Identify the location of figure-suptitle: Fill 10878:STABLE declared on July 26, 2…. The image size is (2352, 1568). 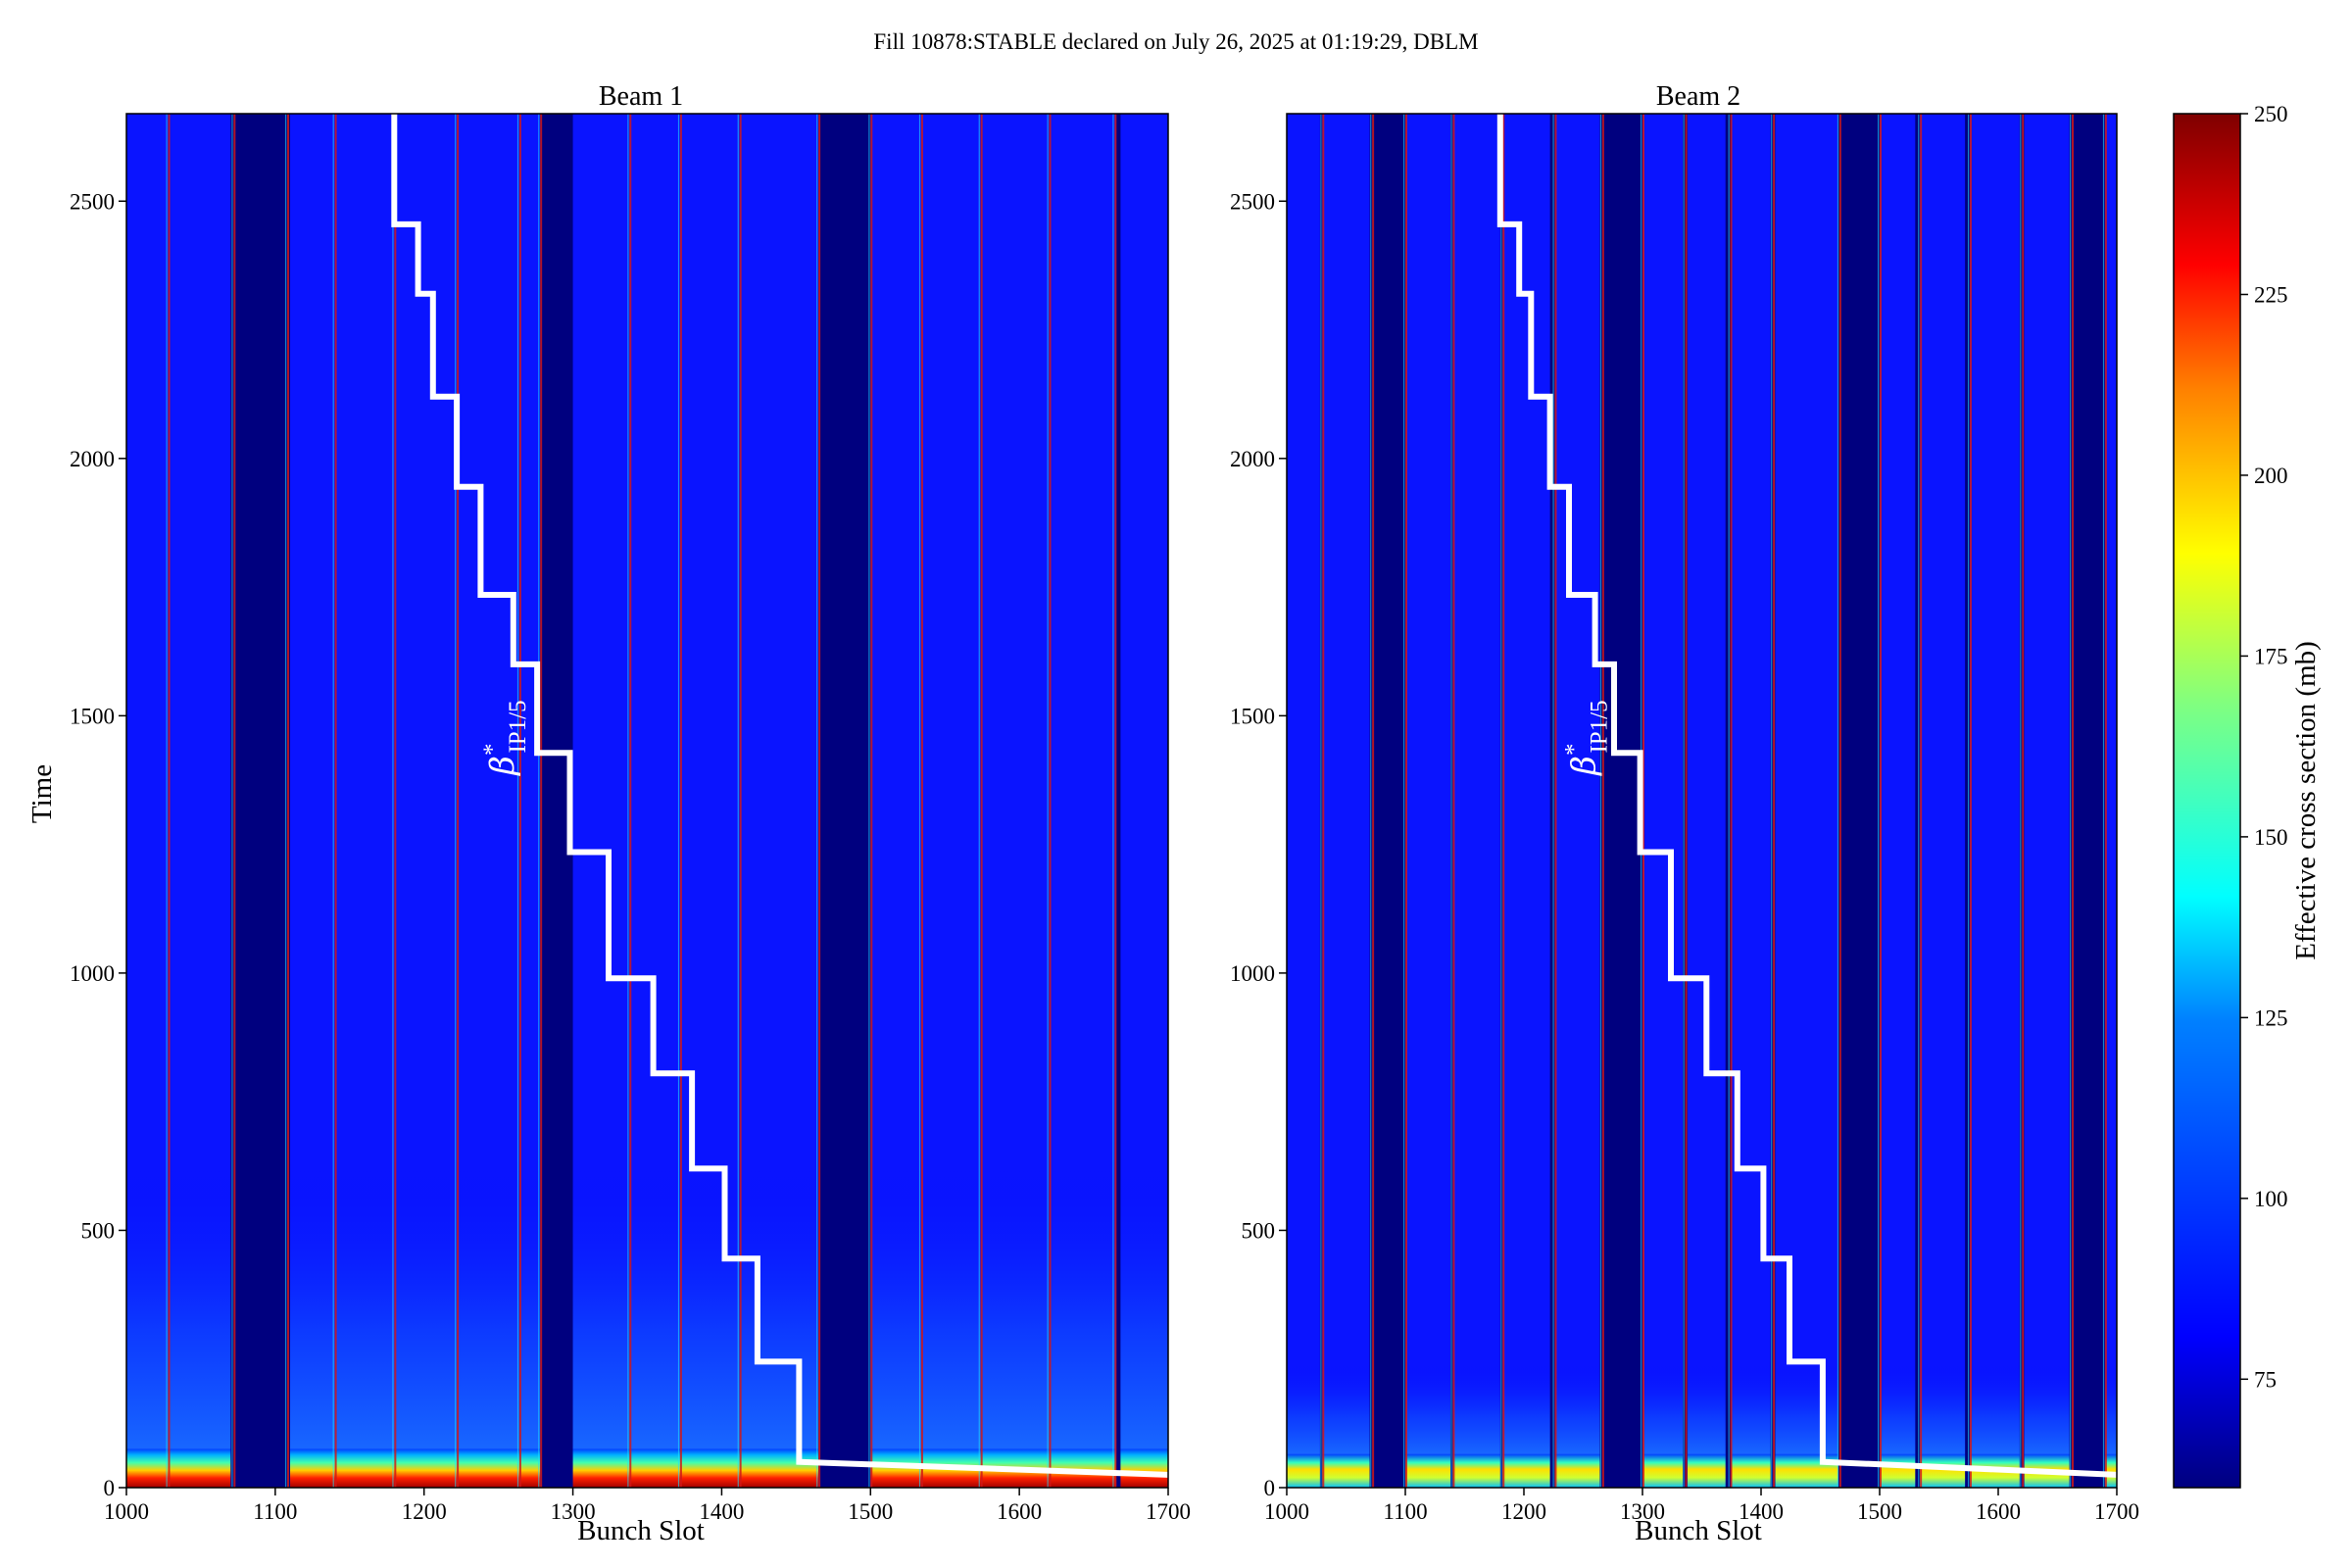
(1175, 41).